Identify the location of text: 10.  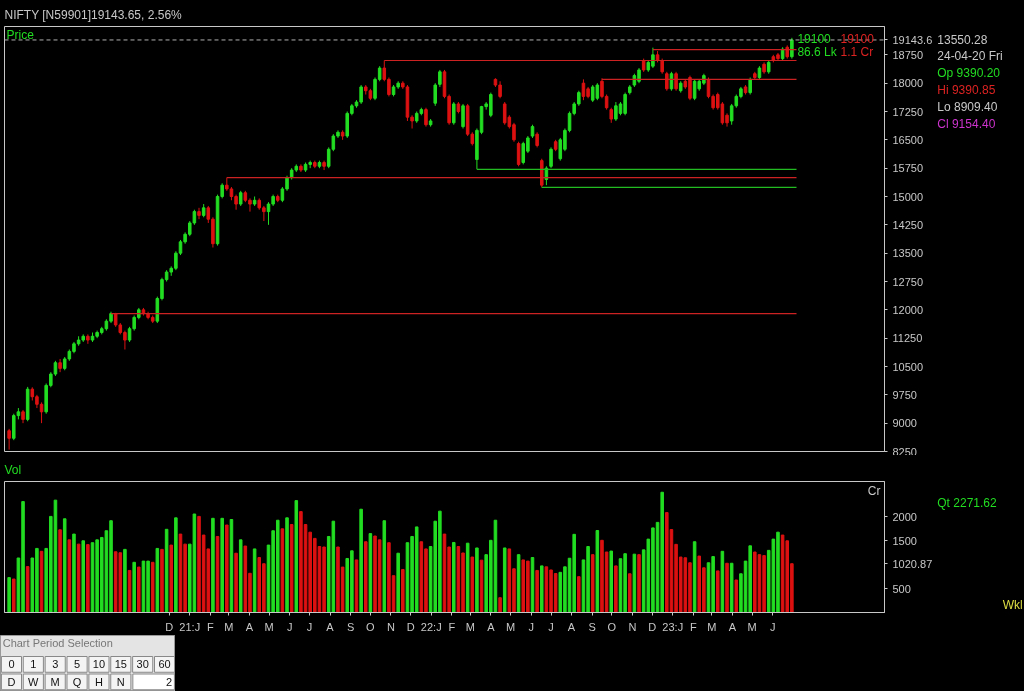
(99, 664).